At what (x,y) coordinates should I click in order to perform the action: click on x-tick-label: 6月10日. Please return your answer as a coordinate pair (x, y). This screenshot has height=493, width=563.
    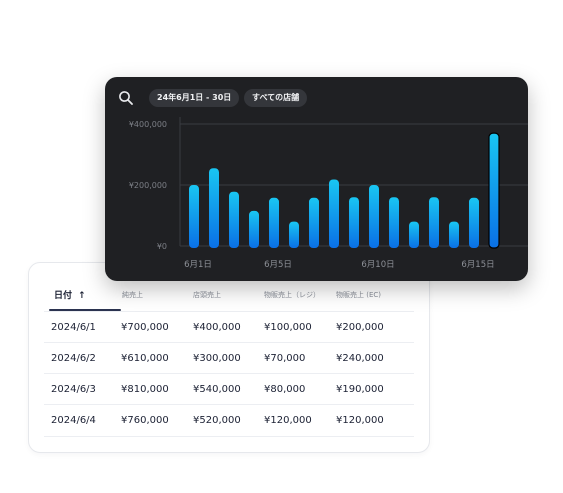
    Looking at the image, I should click on (377, 265).